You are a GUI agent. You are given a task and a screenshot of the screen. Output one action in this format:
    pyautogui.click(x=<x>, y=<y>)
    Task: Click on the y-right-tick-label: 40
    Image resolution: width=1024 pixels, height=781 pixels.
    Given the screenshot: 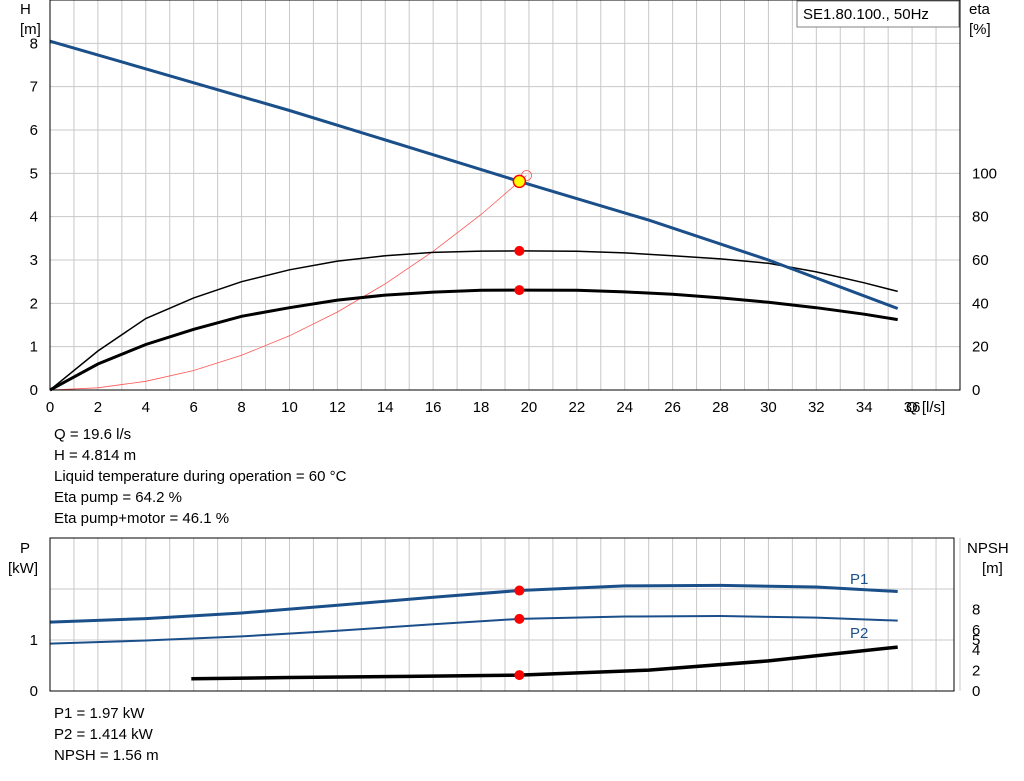 What is the action you would take?
    pyautogui.click(x=980, y=303)
    